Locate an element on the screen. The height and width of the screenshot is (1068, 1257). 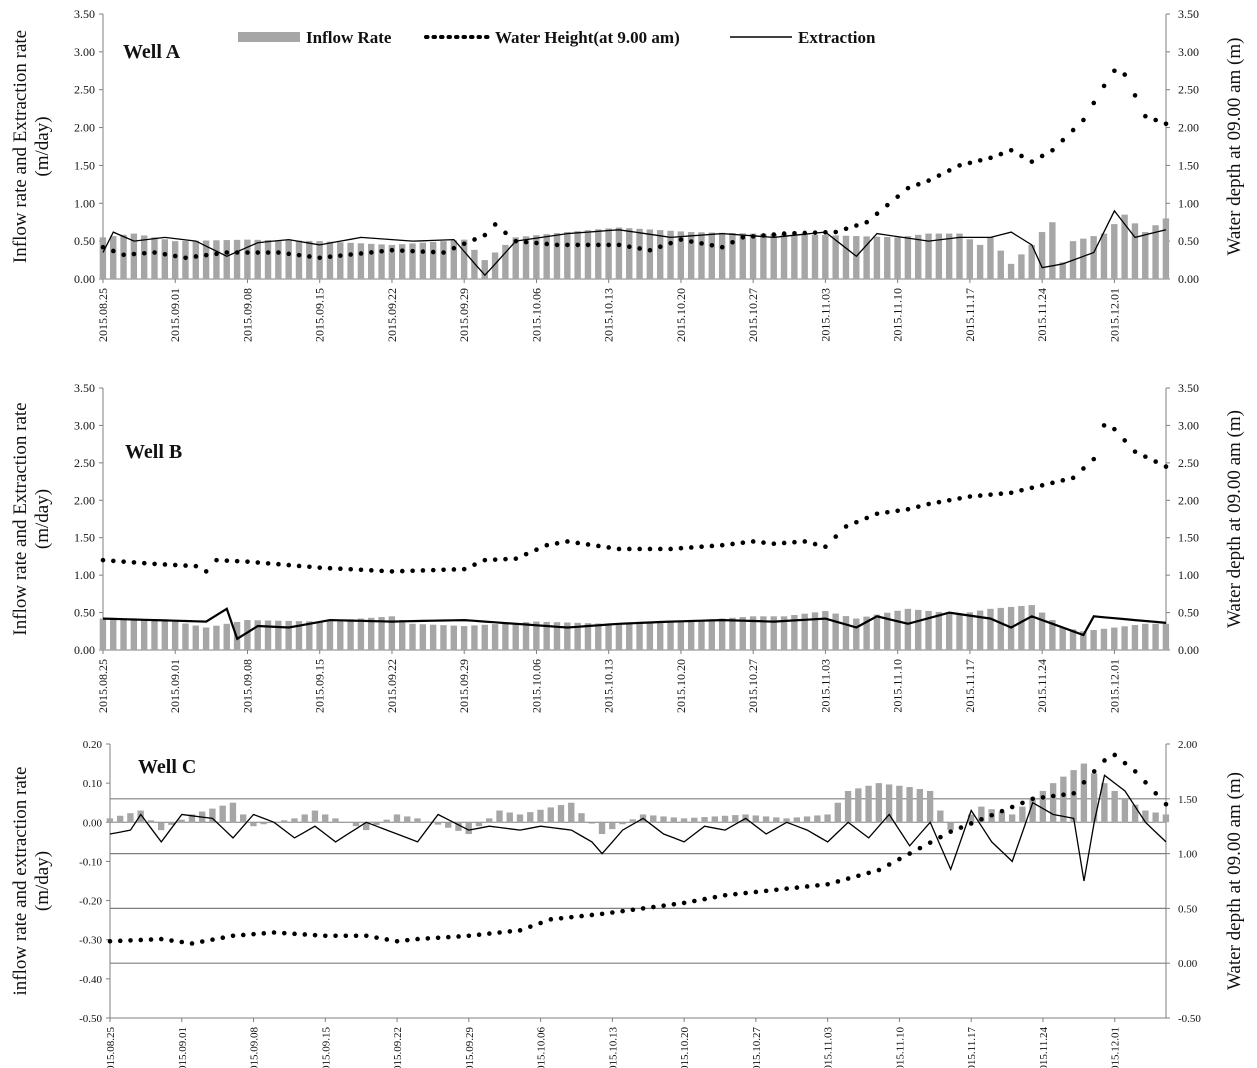
y-tick-label: 3.00 is located at coordinates (84, 52).